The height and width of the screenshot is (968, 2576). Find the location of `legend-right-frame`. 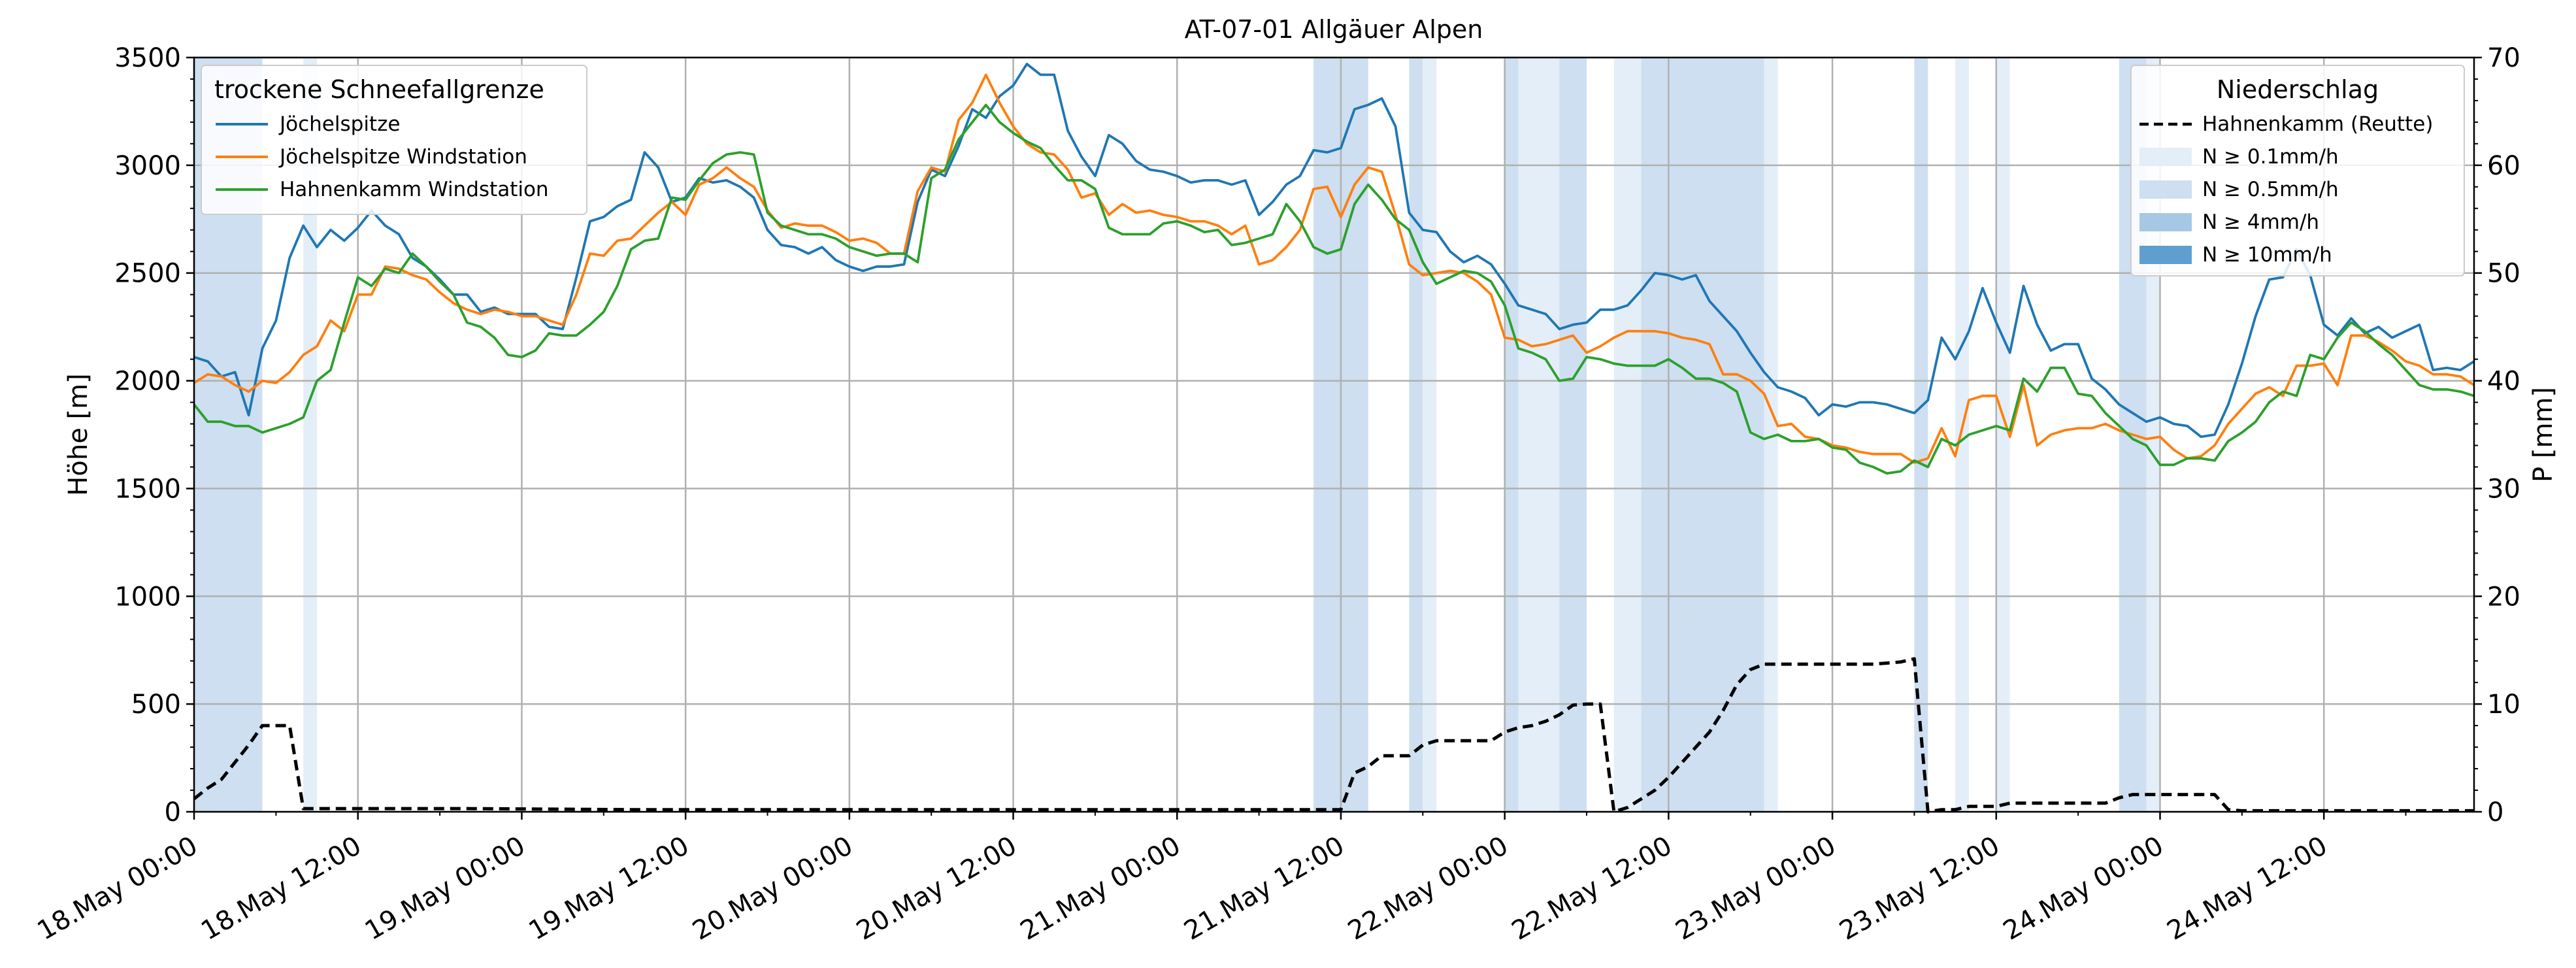

legend-right-frame is located at coordinates (2297, 170).